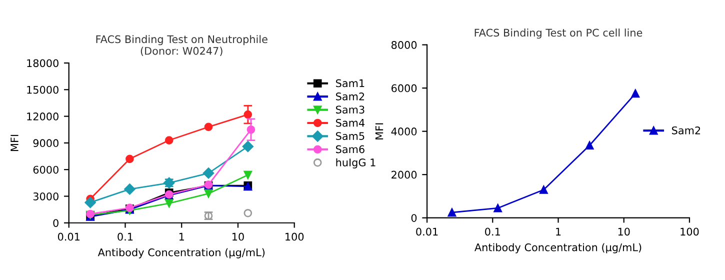  Describe the element at coordinates (558, 33) in the screenshot. I see `chart-title: FACS Binding Test on PC cell line` at that location.